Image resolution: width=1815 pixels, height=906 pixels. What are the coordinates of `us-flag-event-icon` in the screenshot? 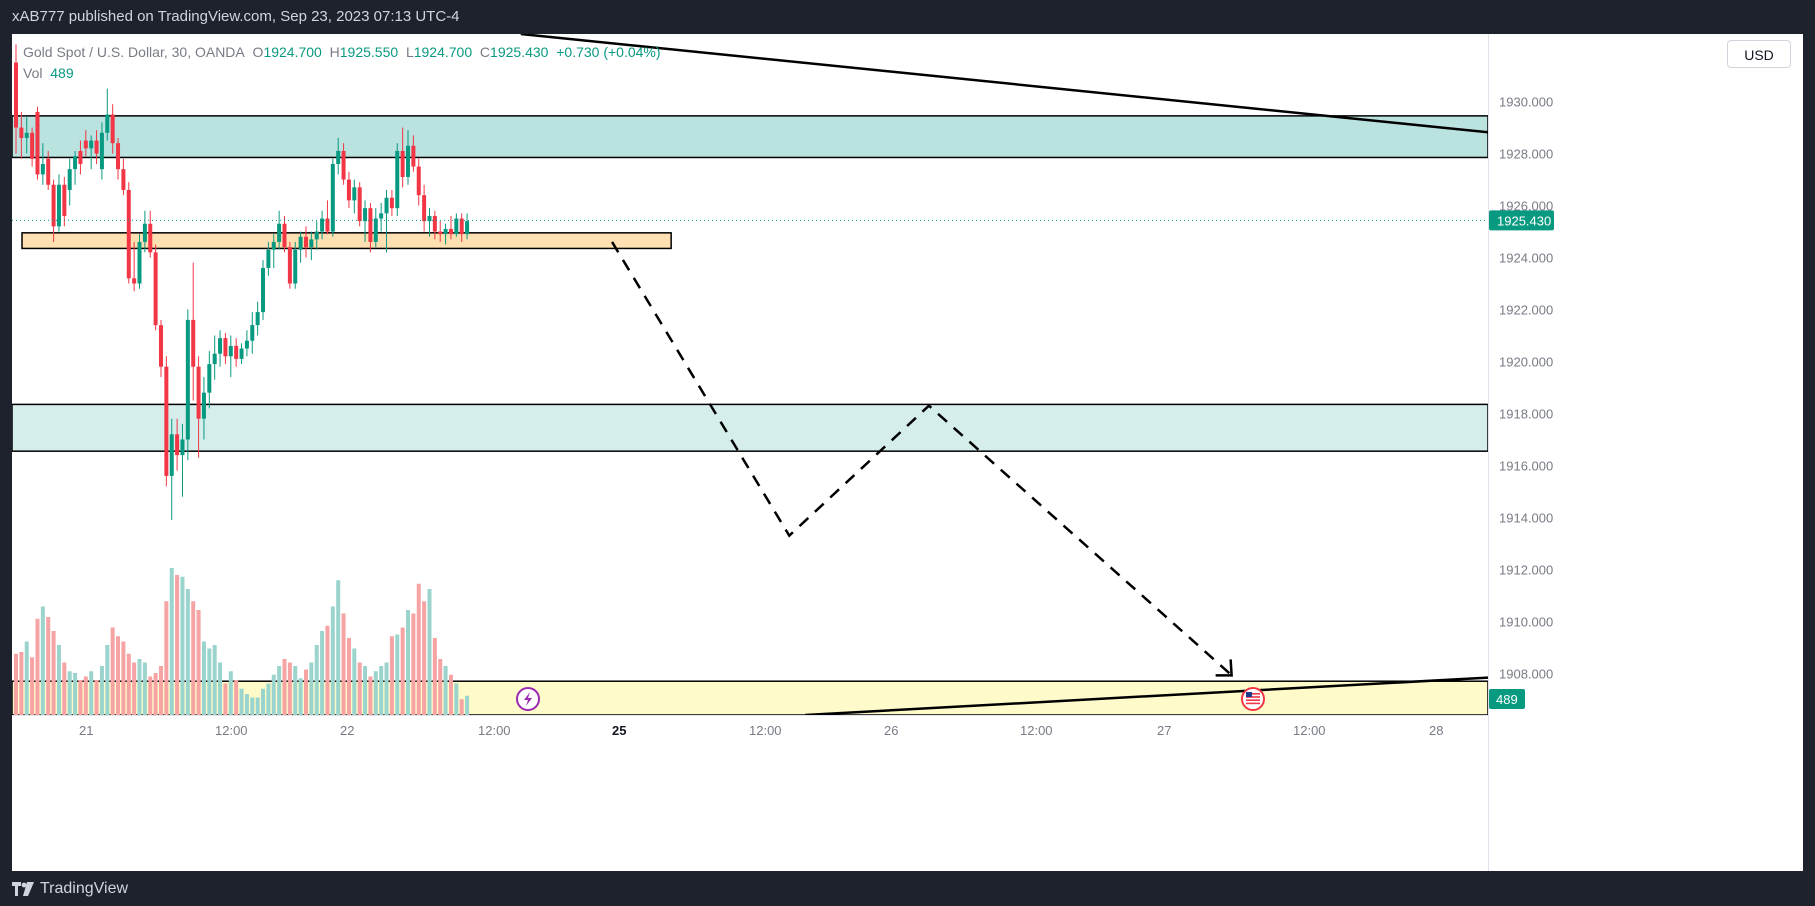 It's located at (1253, 699).